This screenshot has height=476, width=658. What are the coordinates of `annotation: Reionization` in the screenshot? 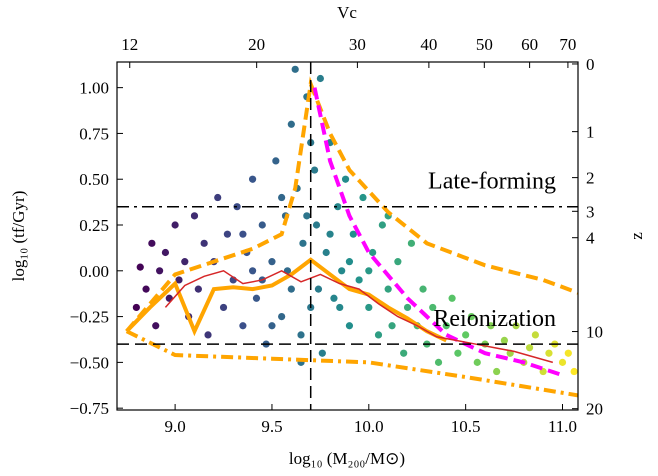 It's located at (494, 319).